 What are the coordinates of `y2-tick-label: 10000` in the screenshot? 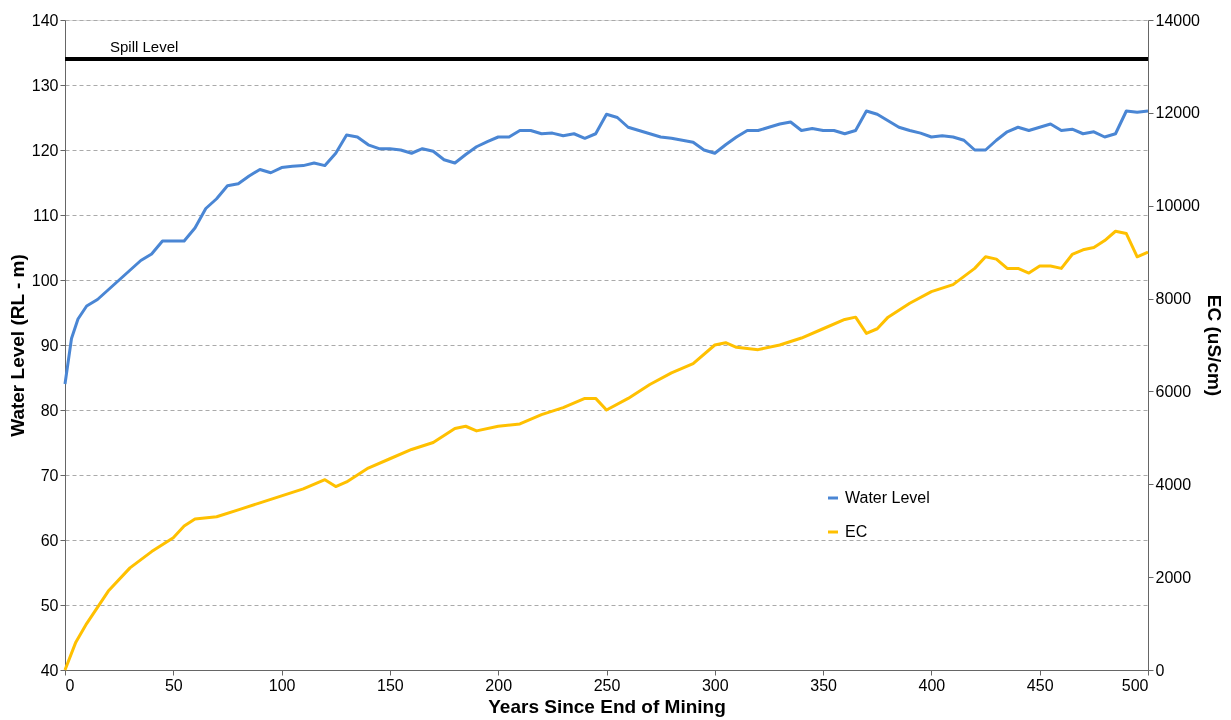 It's located at (1178, 206).